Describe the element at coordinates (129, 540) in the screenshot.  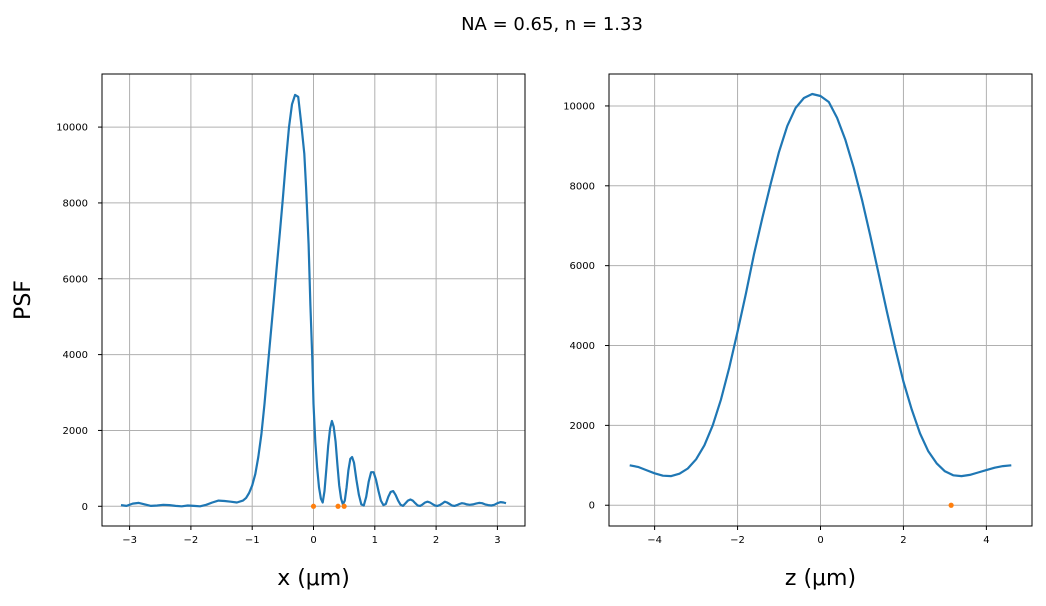
I see `left-x-tick-label: −3` at that location.